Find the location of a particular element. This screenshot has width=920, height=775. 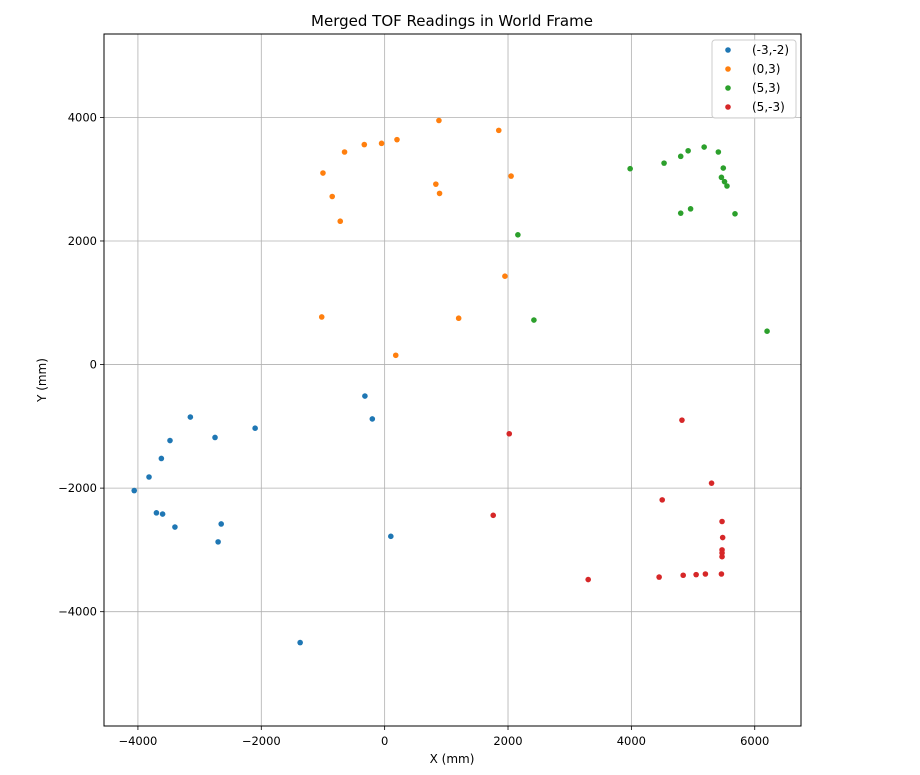

legend-label: (-3,-2) is located at coordinates (770, 50).